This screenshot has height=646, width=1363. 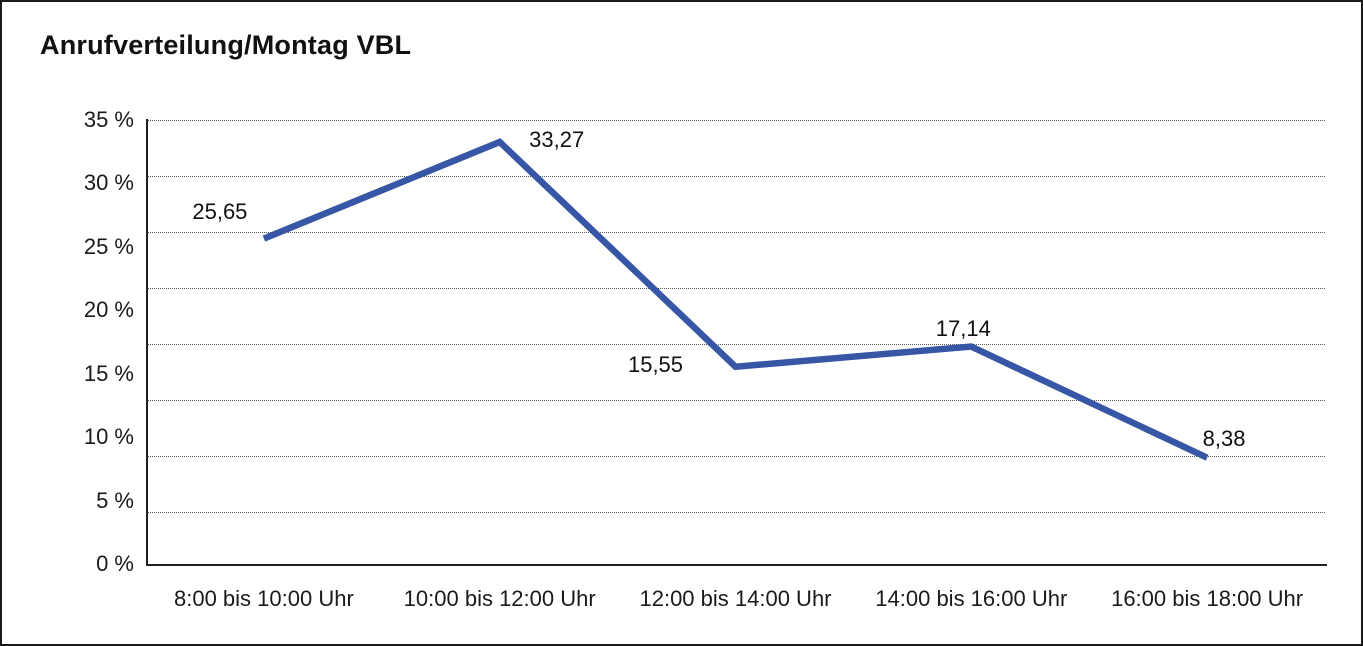 What do you see at coordinates (108, 437) in the screenshot?
I see `y-tick-label: 10 %` at bounding box center [108, 437].